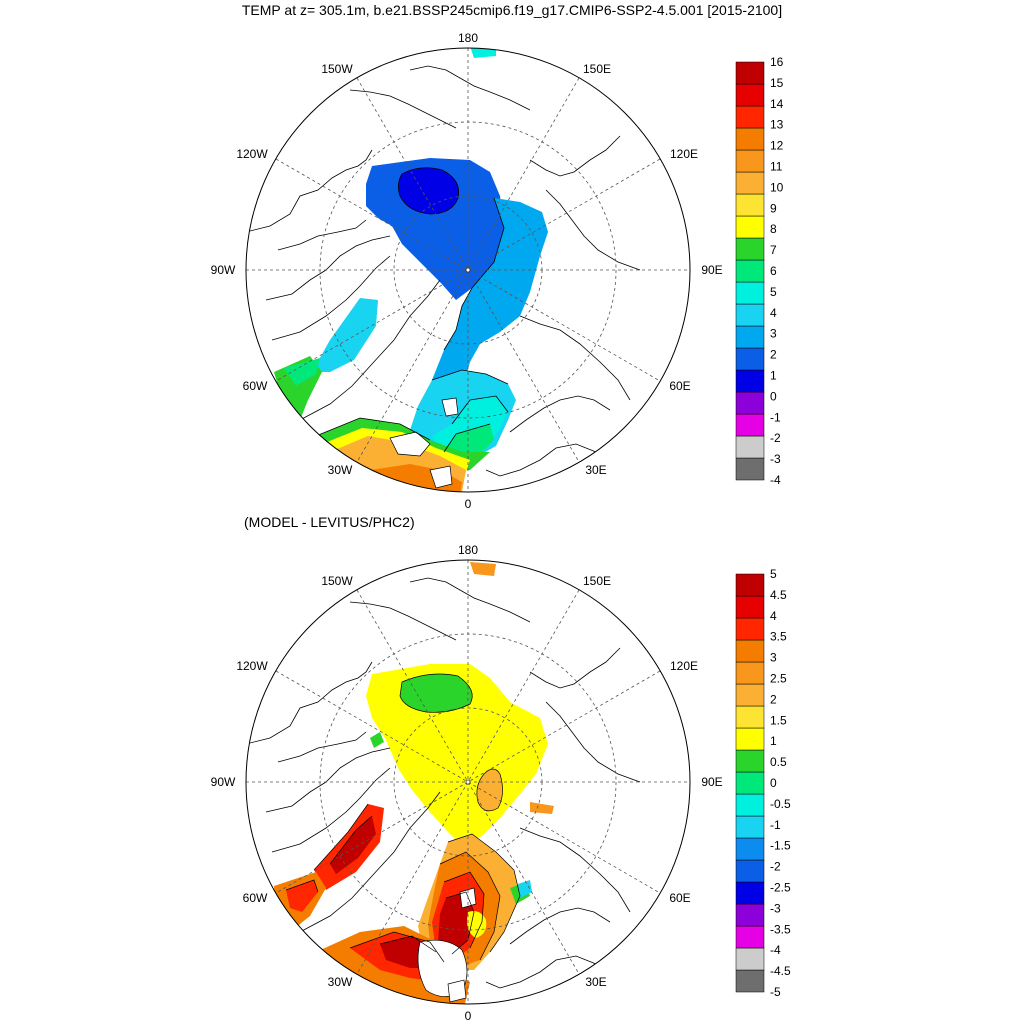 This screenshot has height=1024, width=1024. What do you see at coordinates (780, 888) in the screenshot?
I see `colorbar-label: -2.5` at bounding box center [780, 888].